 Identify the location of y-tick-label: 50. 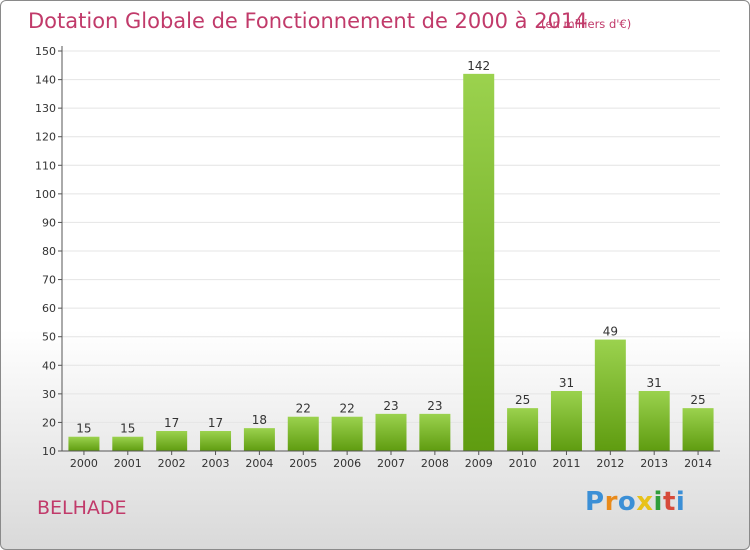
(49, 337).